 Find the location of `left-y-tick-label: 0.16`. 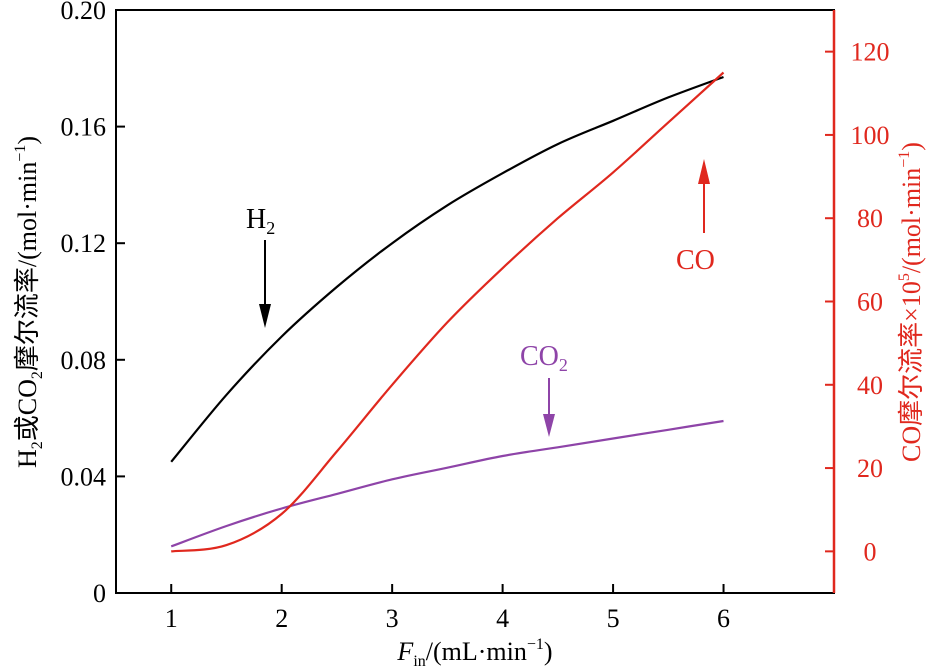

left-y-tick-label: 0.16 is located at coordinates (84, 127).